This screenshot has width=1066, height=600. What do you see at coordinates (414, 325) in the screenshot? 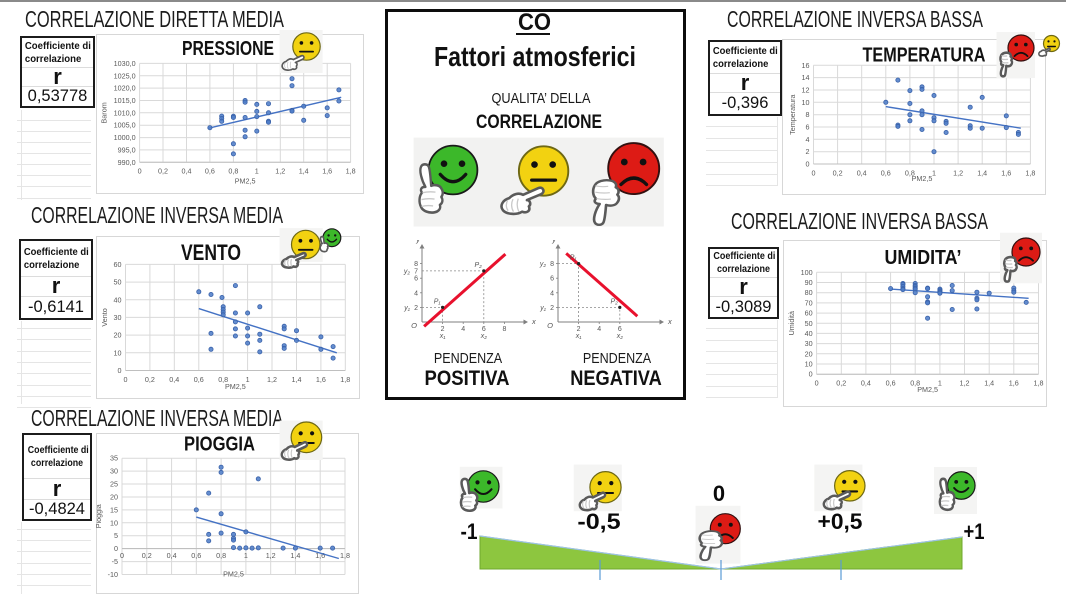
I see `svg-text: O` at bounding box center [414, 325].